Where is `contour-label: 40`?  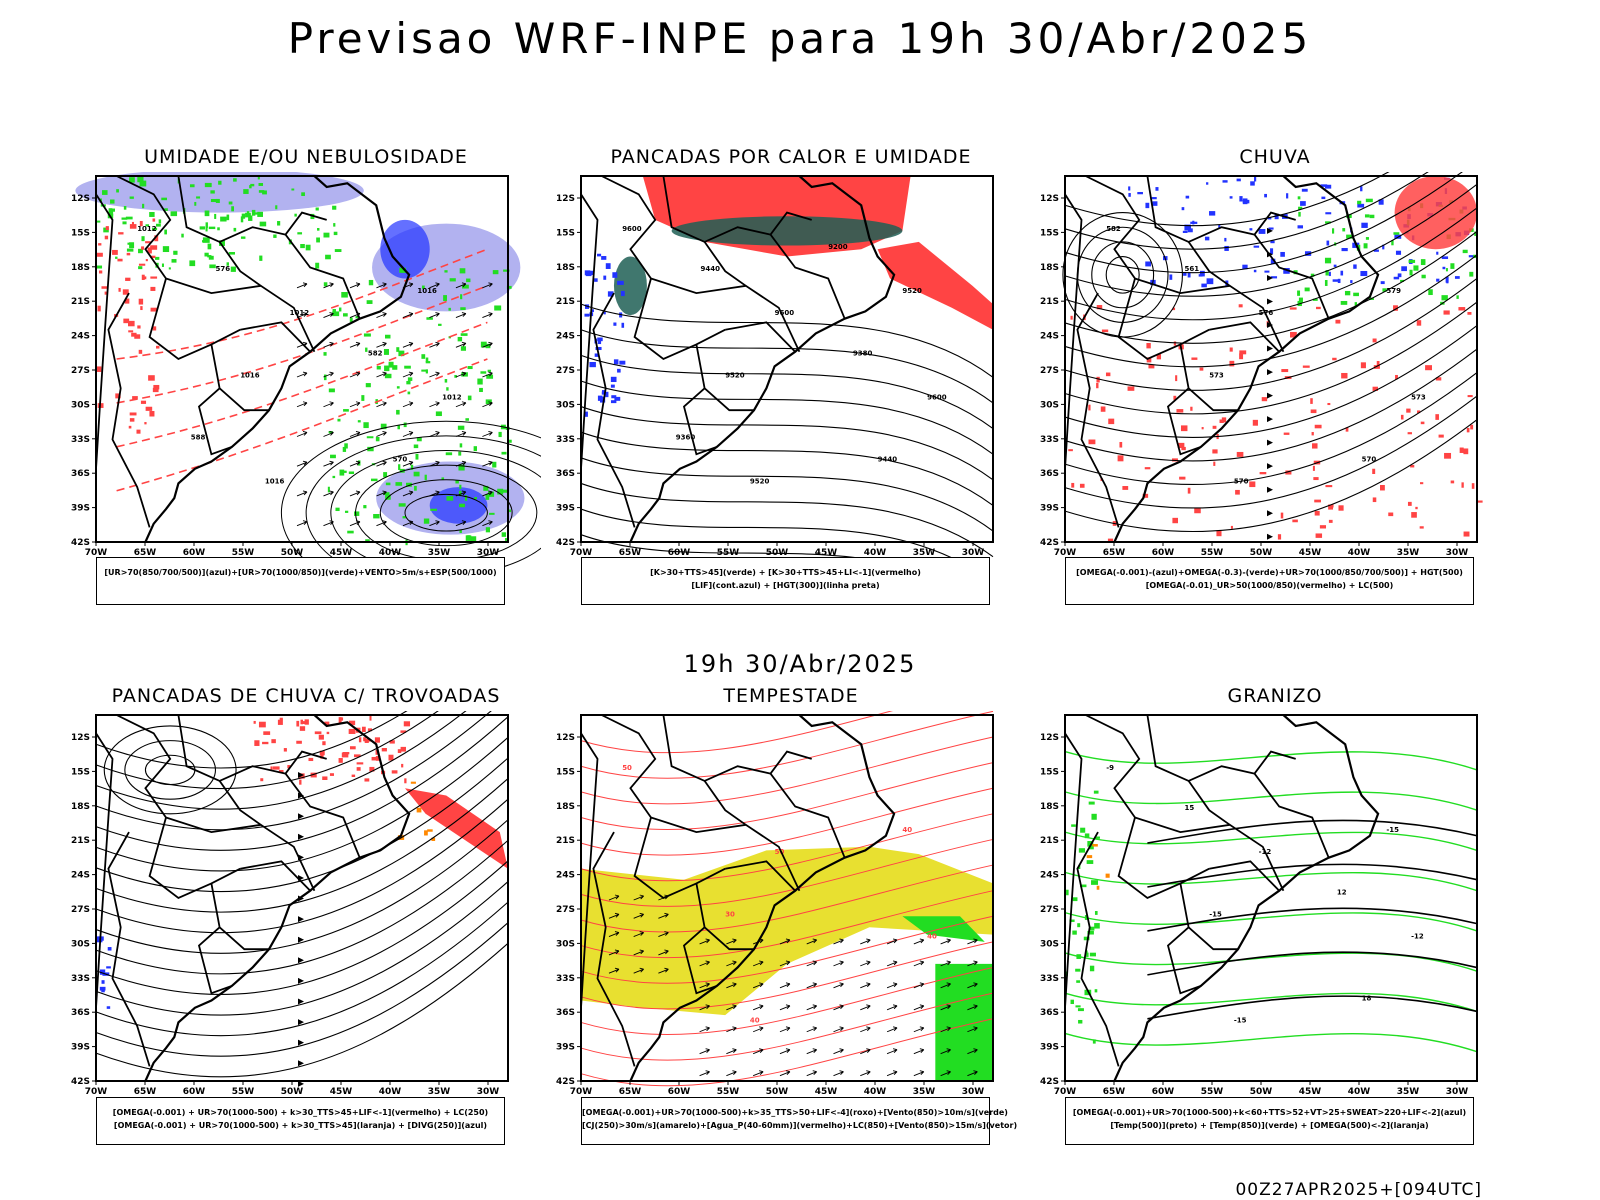 contour-label: 40 is located at coordinates (755, 1020).